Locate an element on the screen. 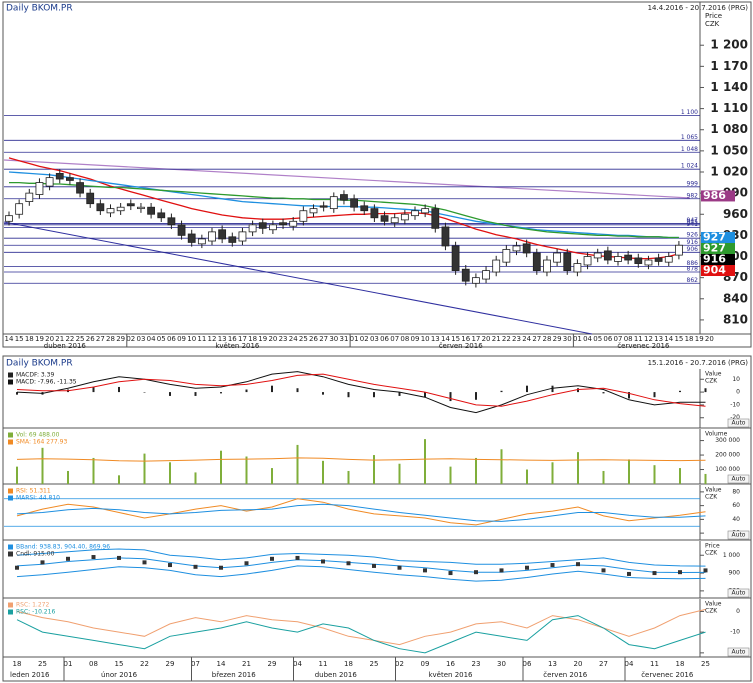 Image resolution: width=753 pixels, height=683 pixels. x-tick-label: 11 is located at coordinates (638, 339).